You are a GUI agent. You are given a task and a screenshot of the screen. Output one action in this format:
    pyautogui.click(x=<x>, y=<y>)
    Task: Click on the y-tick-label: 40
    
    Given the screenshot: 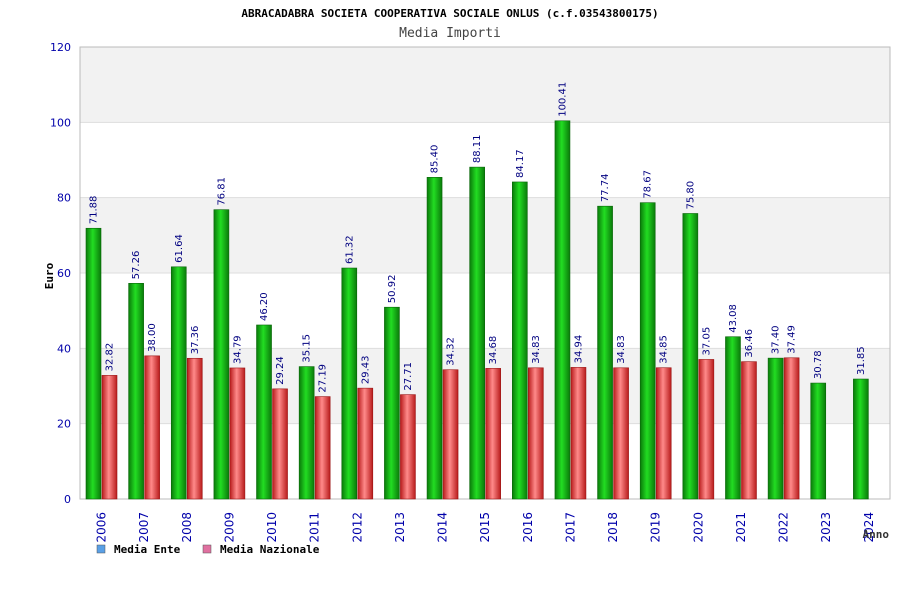 What is the action you would take?
    pyautogui.click(x=64, y=348)
    